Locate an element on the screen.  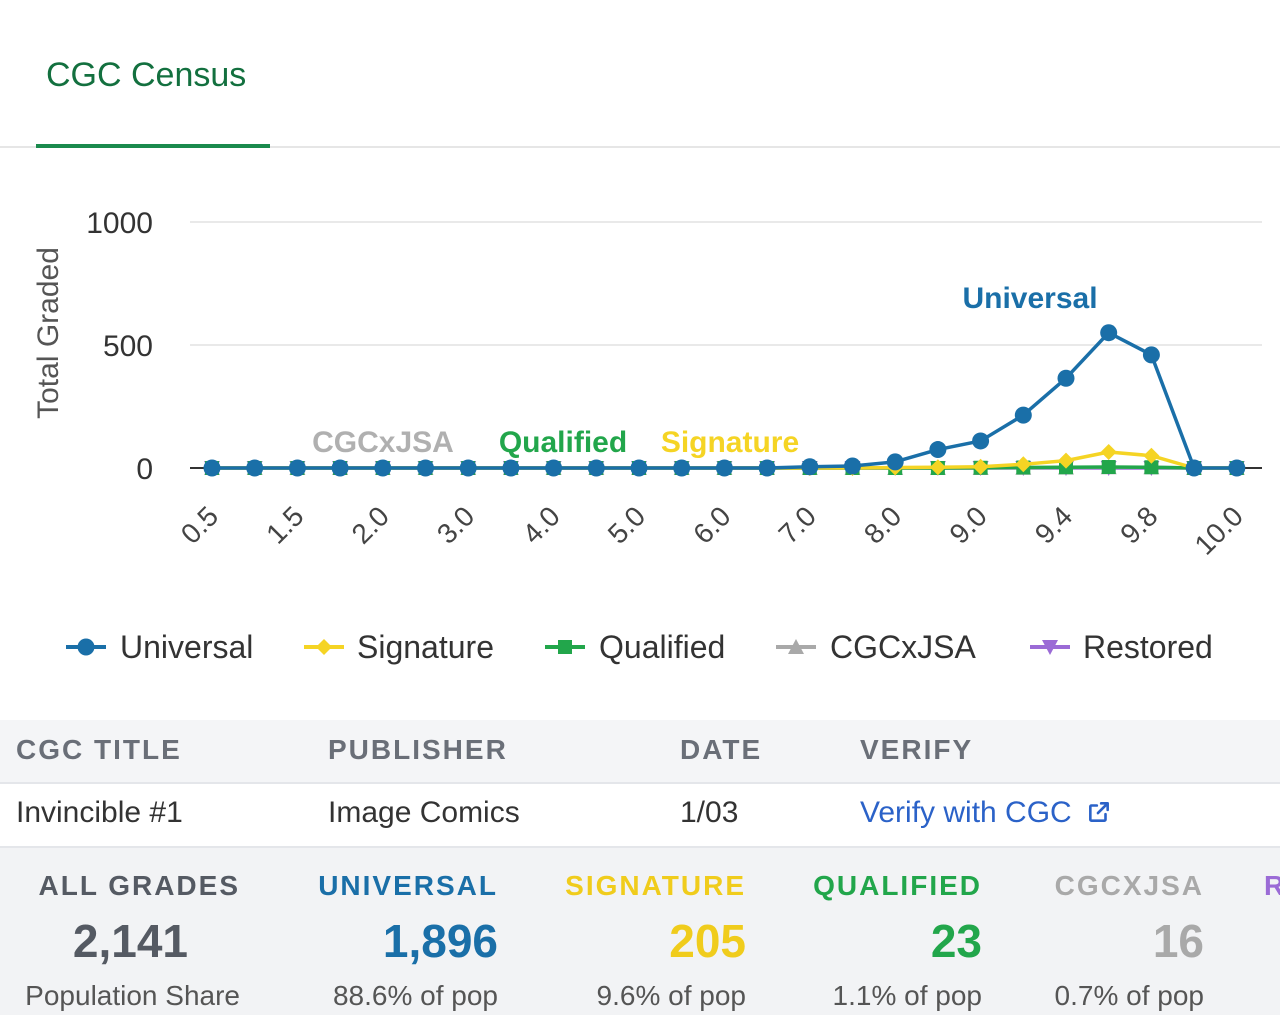
annotation-qualified: Qualified is located at coordinates (563, 442).